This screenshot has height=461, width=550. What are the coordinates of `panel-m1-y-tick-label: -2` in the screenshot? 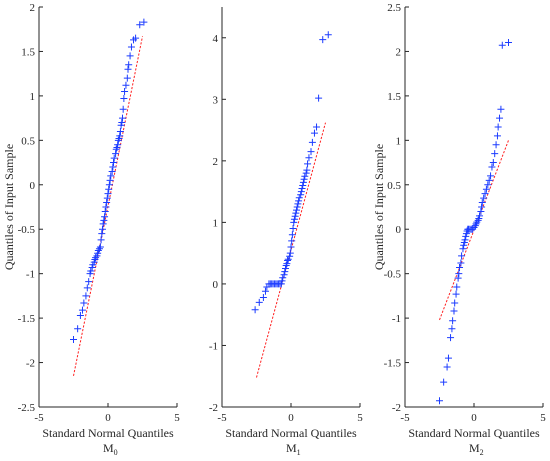 It's located at (213, 408).